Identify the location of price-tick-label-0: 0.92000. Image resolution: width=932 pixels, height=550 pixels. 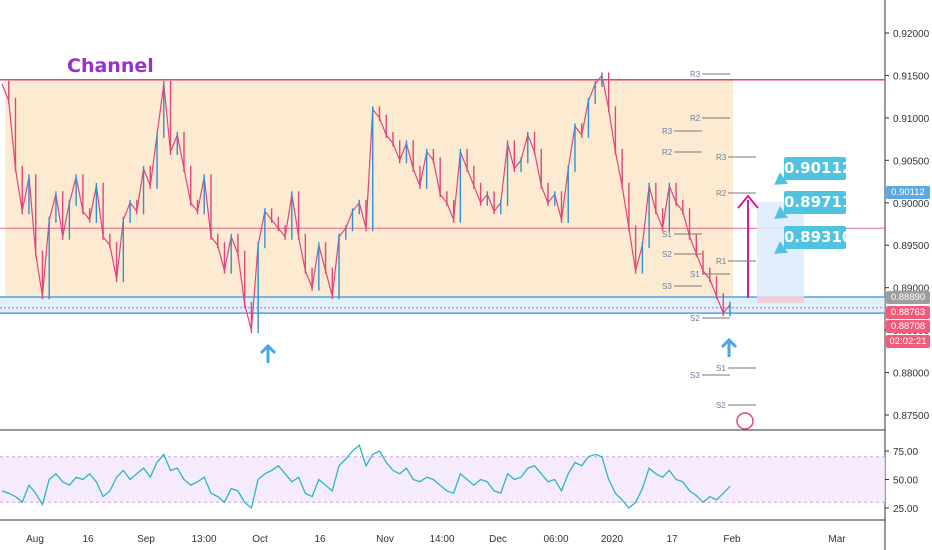
(911, 34).